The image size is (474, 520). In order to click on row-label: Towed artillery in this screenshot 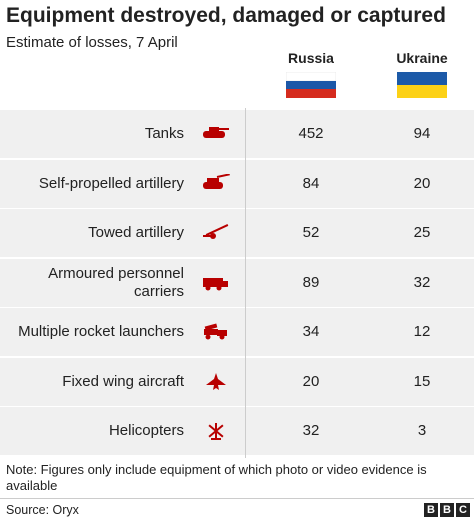, I will do `click(136, 232)`.